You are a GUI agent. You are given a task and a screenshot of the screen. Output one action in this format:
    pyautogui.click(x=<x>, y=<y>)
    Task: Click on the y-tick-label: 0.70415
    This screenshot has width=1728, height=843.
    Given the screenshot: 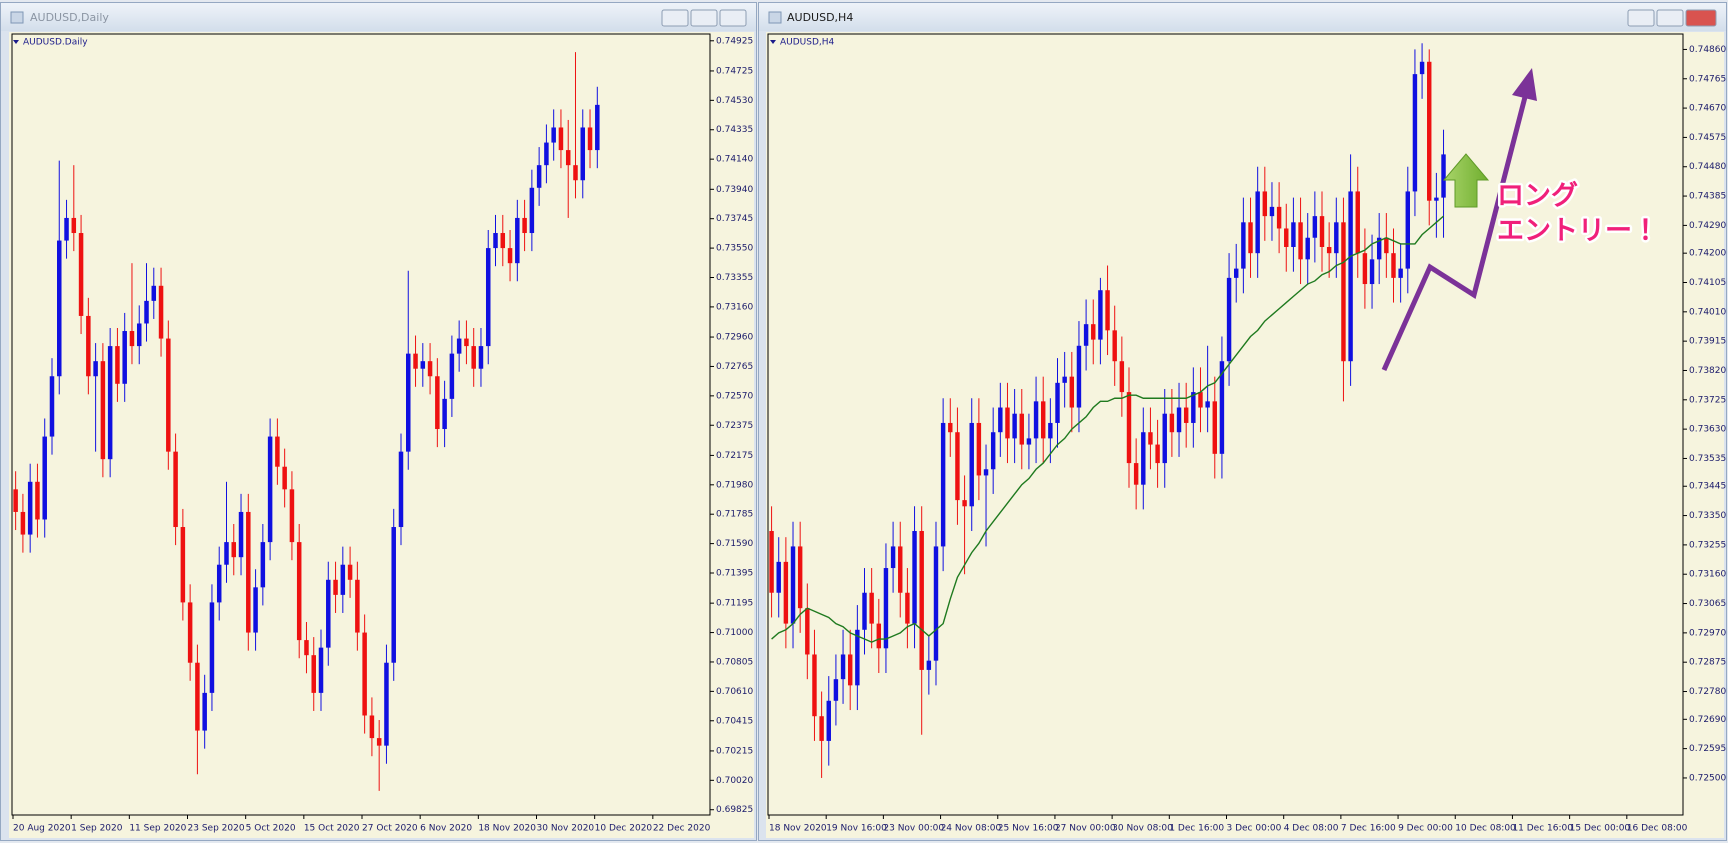 What is the action you would take?
    pyautogui.click(x=734, y=721)
    